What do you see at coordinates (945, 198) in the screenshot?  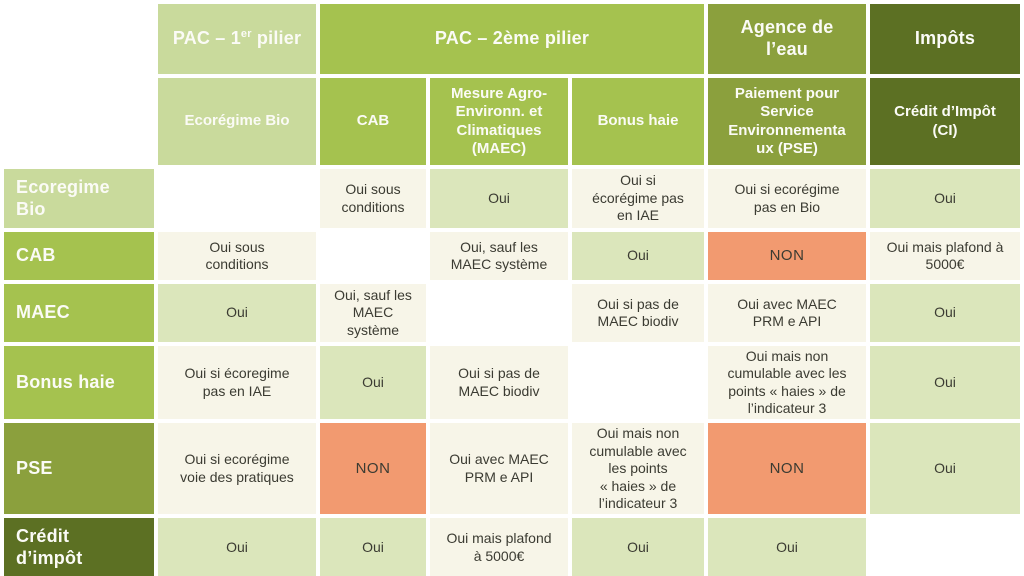 I see `cell-ecoregime-x-ci: Oui` at bounding box center [945, 198].